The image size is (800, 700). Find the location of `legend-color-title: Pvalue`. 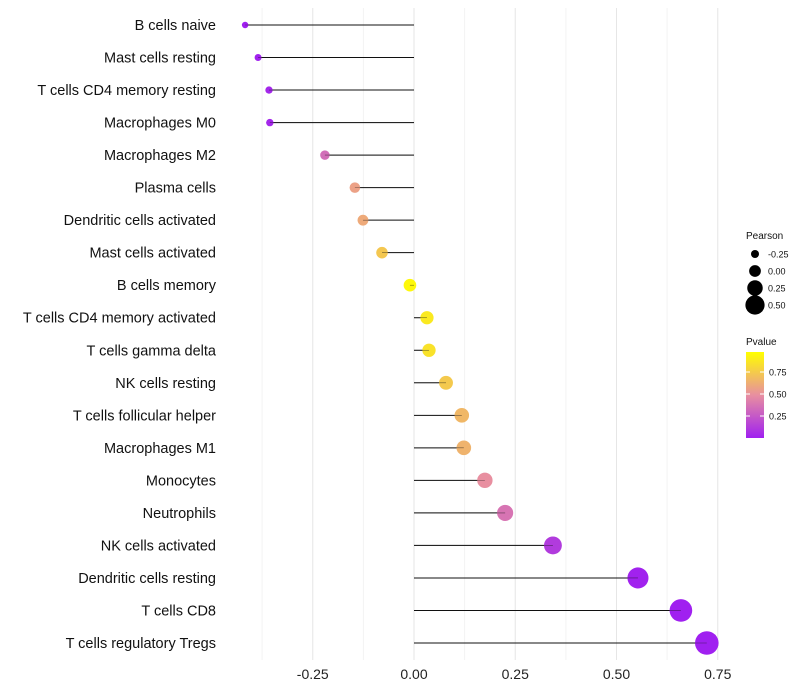

legend-color-title: Pvalue is located at coordinates (761, 342).